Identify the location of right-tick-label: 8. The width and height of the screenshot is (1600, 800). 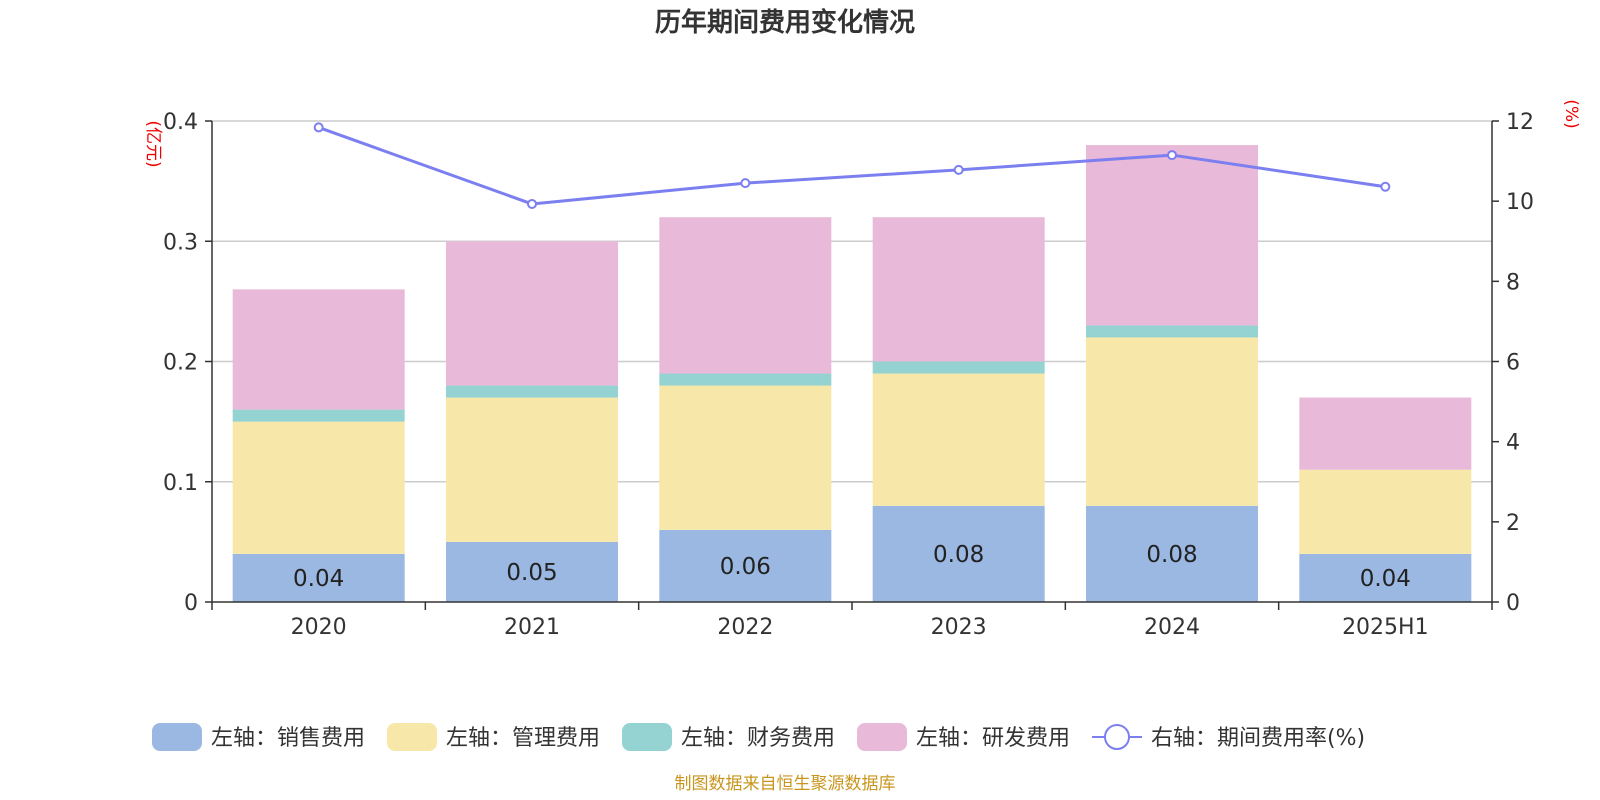
(1513, 282).